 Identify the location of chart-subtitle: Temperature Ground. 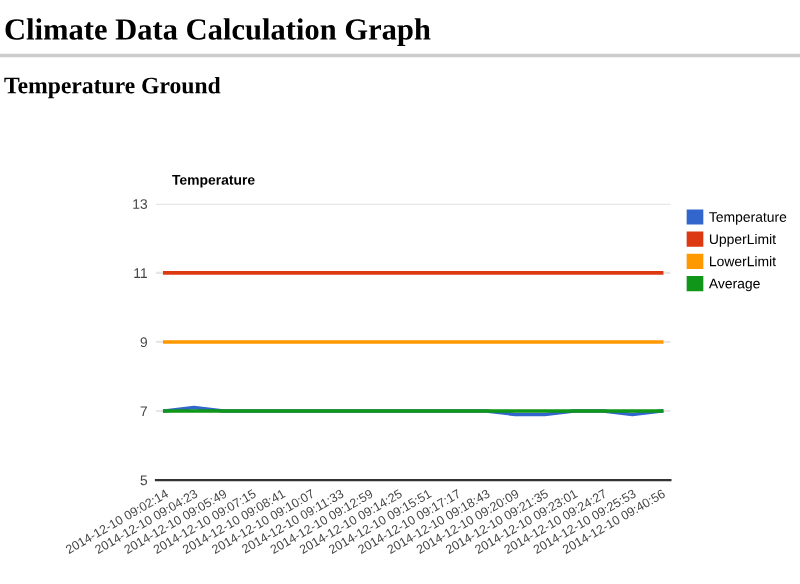
(112, 87).